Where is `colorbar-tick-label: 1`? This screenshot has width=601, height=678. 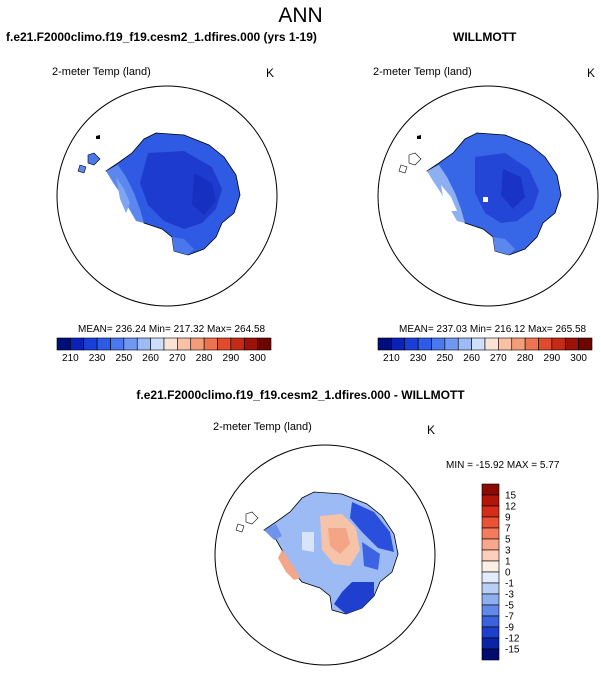
colorbar-tick-label: 1 is located at coordinates (508, 562).